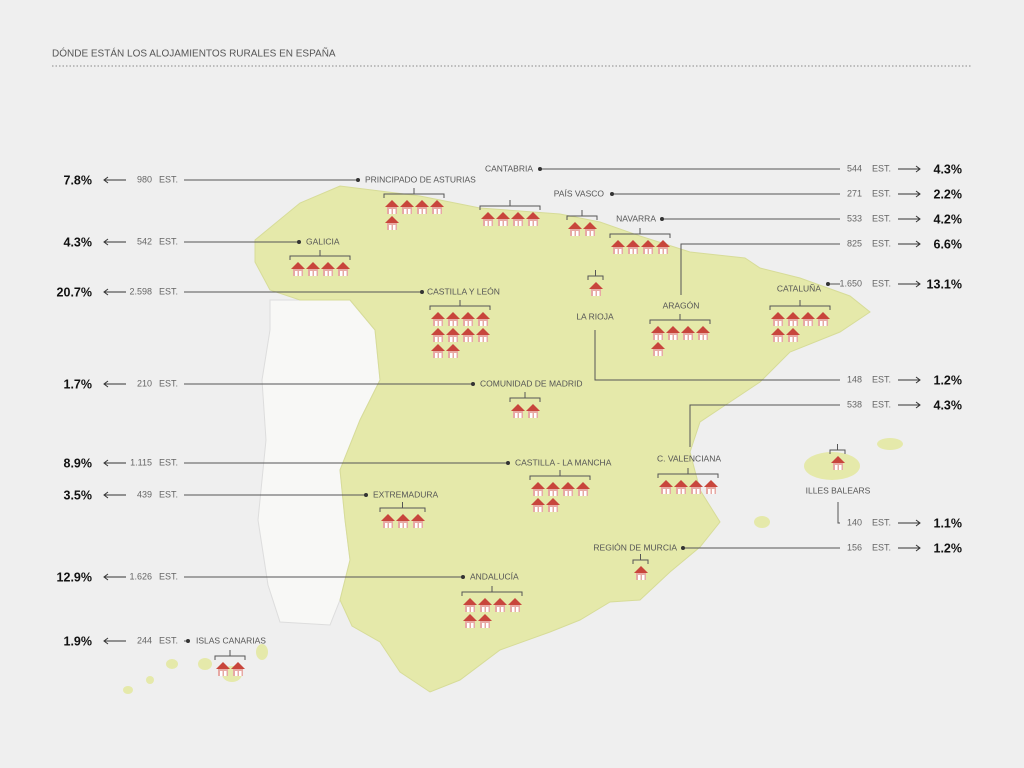  I want to click on region-label: ISLAS CANARIAS, so click(231, 640).